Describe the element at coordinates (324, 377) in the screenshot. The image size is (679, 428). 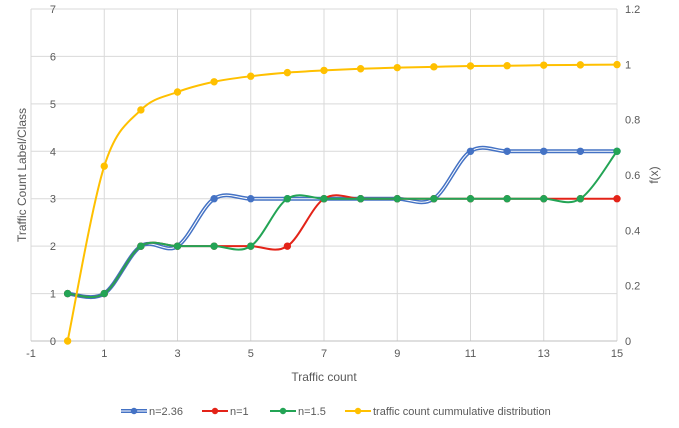
I see `x-axis-title: Traffic count` at that location.